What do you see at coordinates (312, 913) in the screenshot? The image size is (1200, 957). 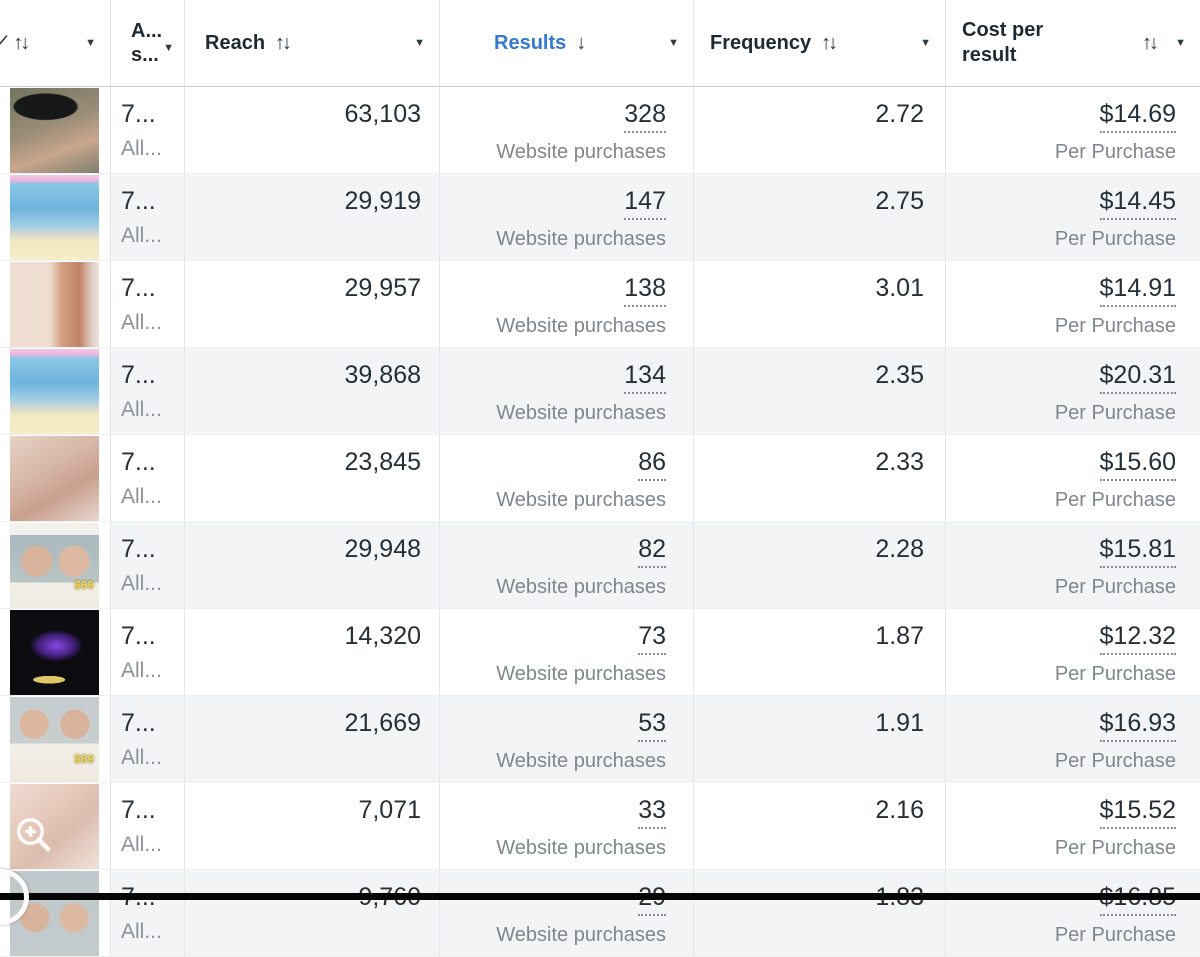 I see `reach-cell: 9,760` at bounding box center [312, 913].